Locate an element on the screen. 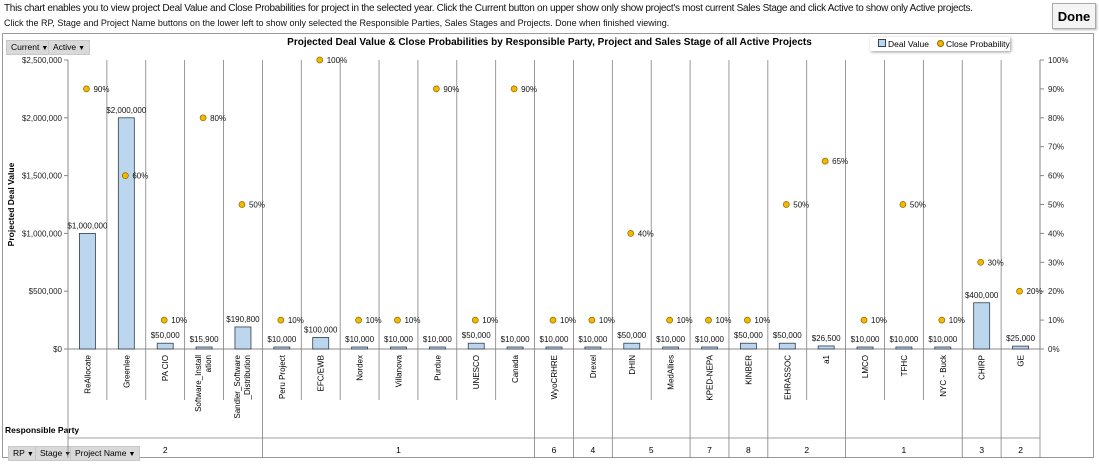 This screenshot has width=1099, height=470. deal-value-label: $2,000,000 is located at coordinates (126, 110).